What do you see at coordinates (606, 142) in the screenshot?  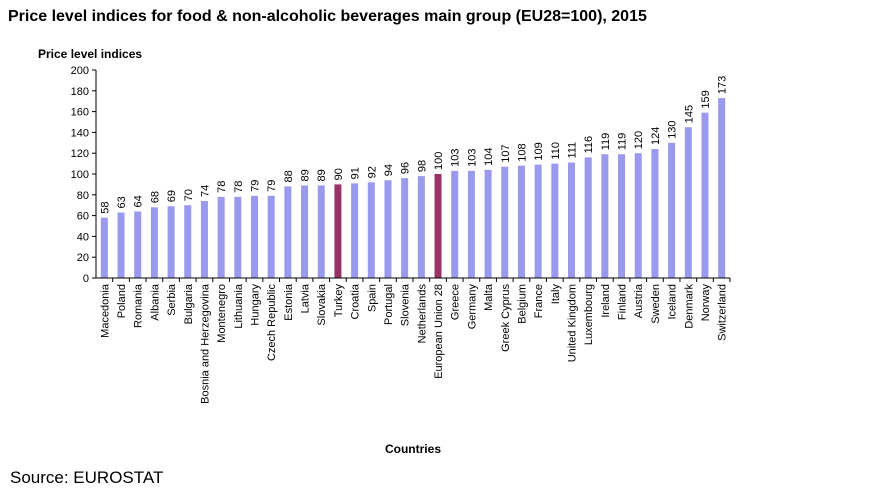 I see `data-label: 119` at bounding box center [606, 142].